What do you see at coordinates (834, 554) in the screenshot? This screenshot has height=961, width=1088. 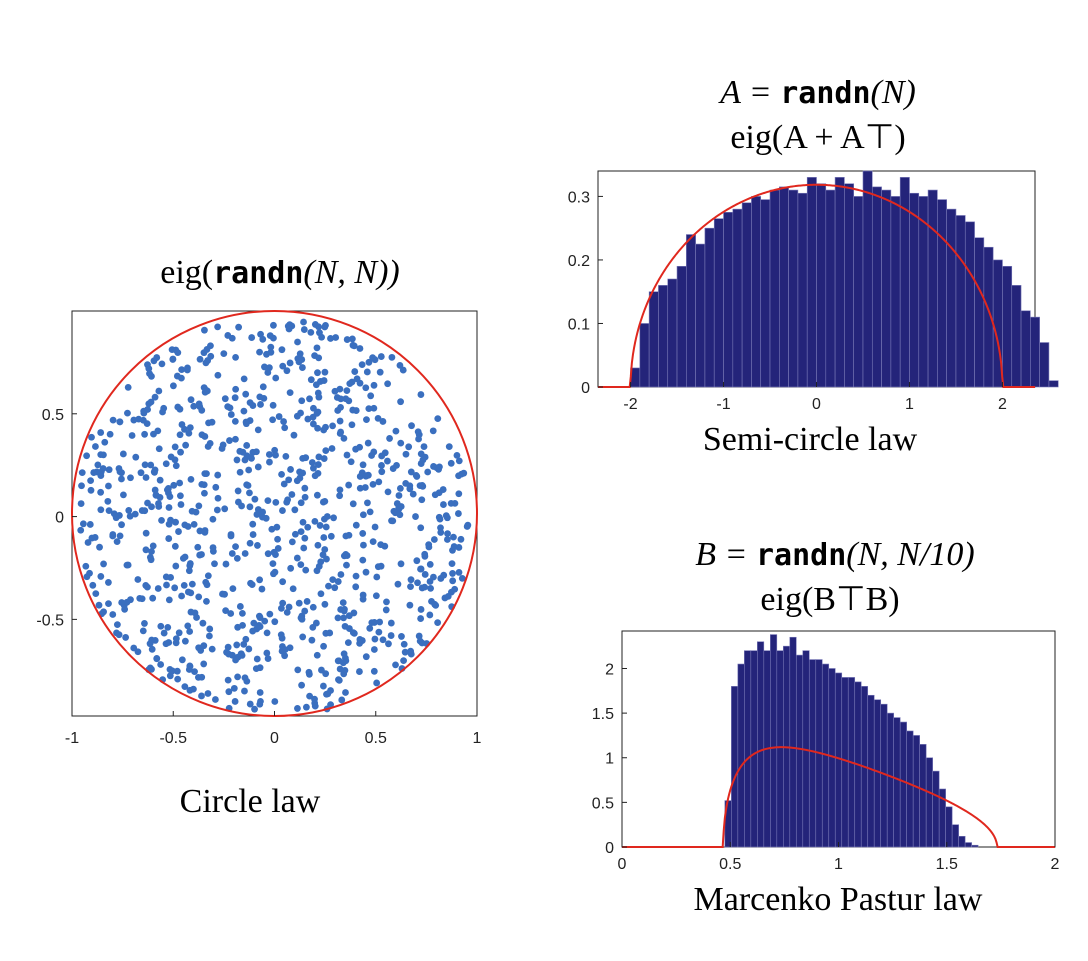 I see `mp-title-line1: B = randn(N, N/10)` at bounding box center [834, 554].